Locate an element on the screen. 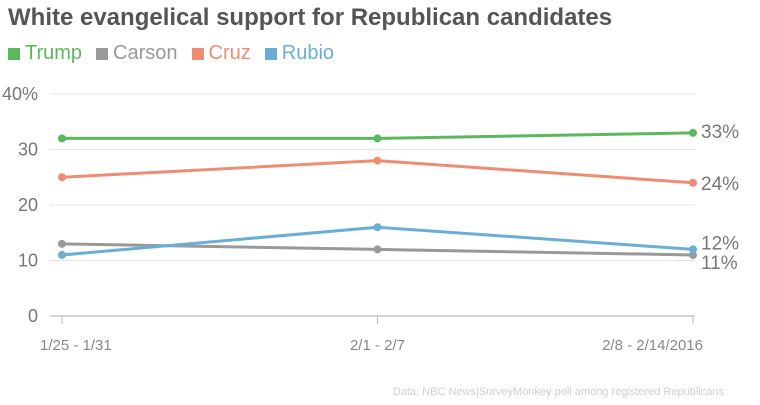 This screenshot has width=760, height=405. y-tick-label: 10 is located at coordinates (28, 261).